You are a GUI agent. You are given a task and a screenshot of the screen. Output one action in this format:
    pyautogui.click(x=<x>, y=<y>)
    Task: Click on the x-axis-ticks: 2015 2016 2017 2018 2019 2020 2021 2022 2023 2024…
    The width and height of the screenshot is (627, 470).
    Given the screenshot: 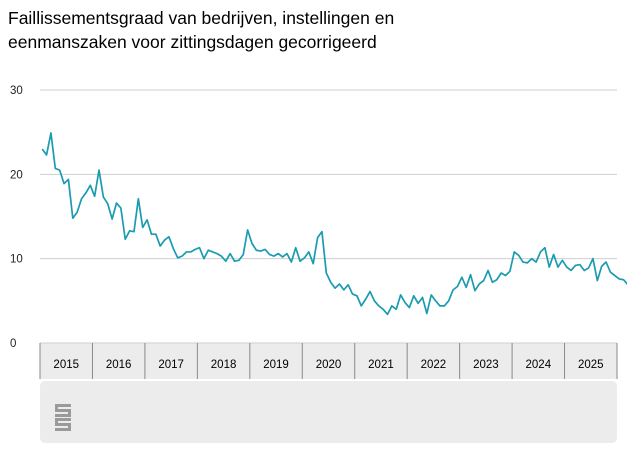 What is the action you would take?
    pyautogui.click(x=328, y=361)
    